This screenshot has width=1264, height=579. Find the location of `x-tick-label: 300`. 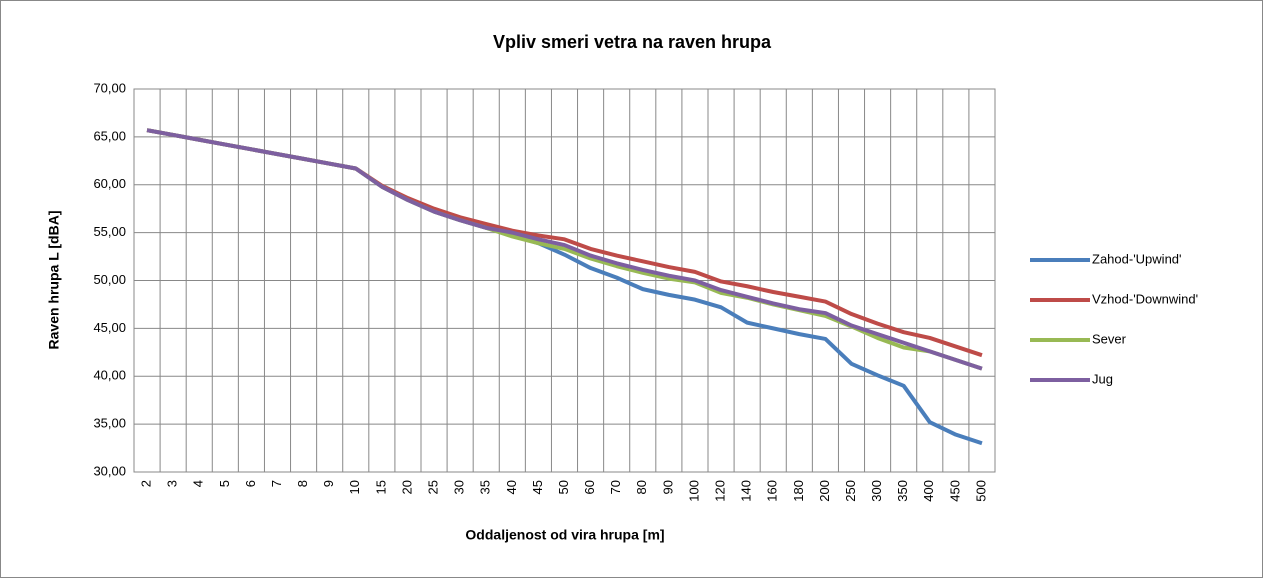

x-tick-label: 300 is located at coordinates (876, 491).